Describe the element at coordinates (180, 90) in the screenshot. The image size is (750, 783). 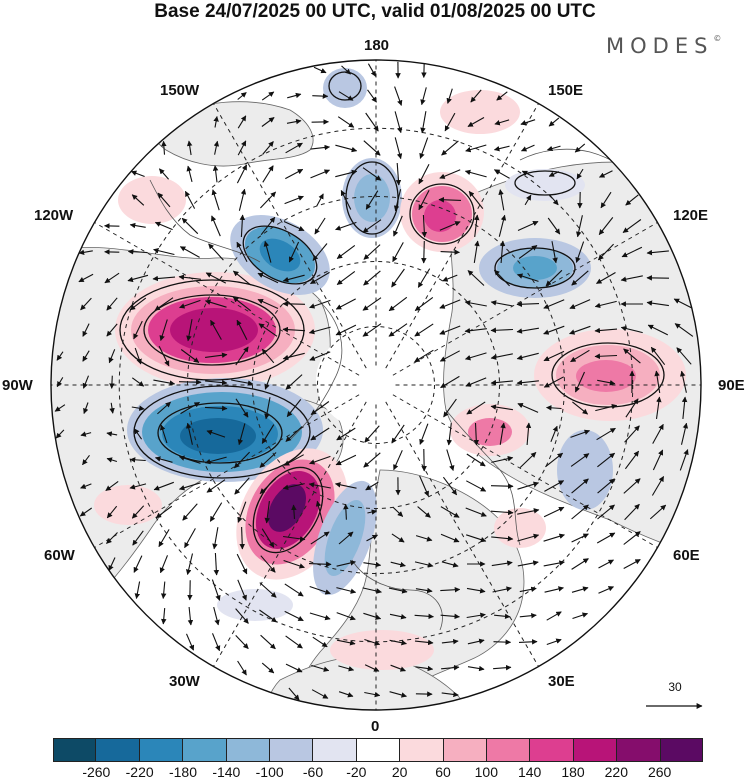
I see `lon-label-150w: 150W` at that location.